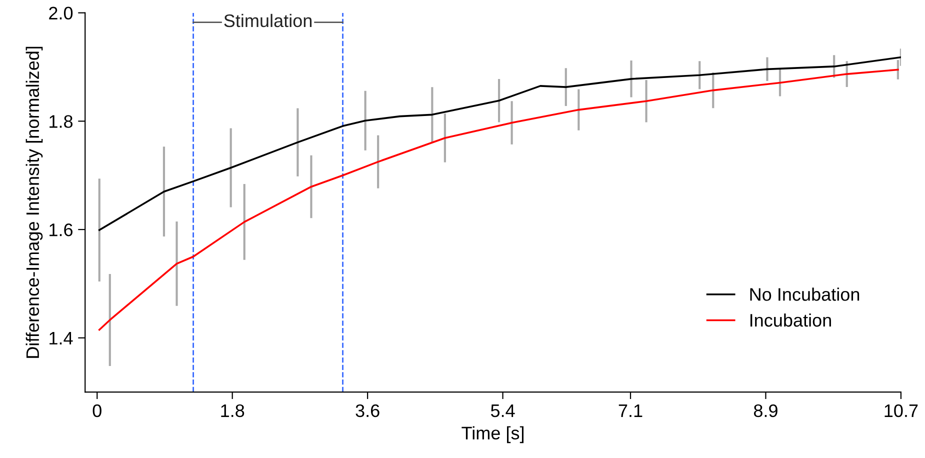 This screenshot has width=925, height=458. I want to click on x-tick-label: 0, so click(97, 411).